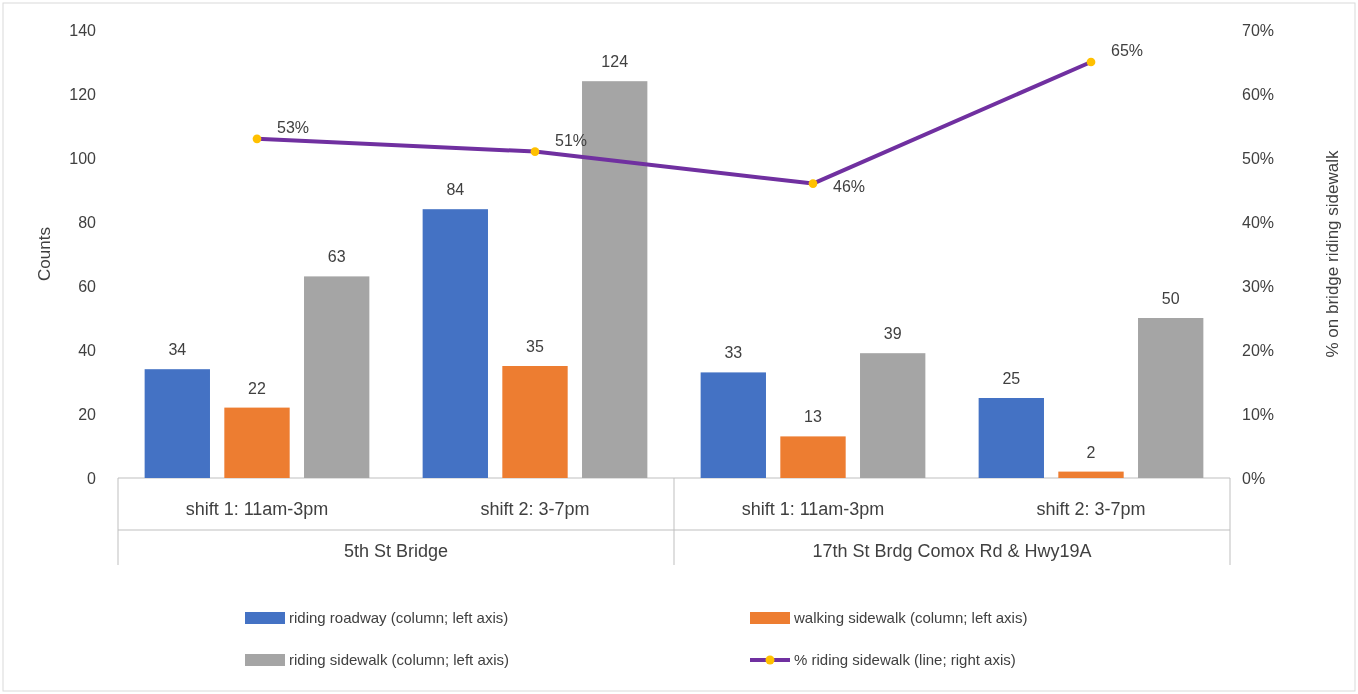  I want to click on data-label: 33, so click(733, 353).